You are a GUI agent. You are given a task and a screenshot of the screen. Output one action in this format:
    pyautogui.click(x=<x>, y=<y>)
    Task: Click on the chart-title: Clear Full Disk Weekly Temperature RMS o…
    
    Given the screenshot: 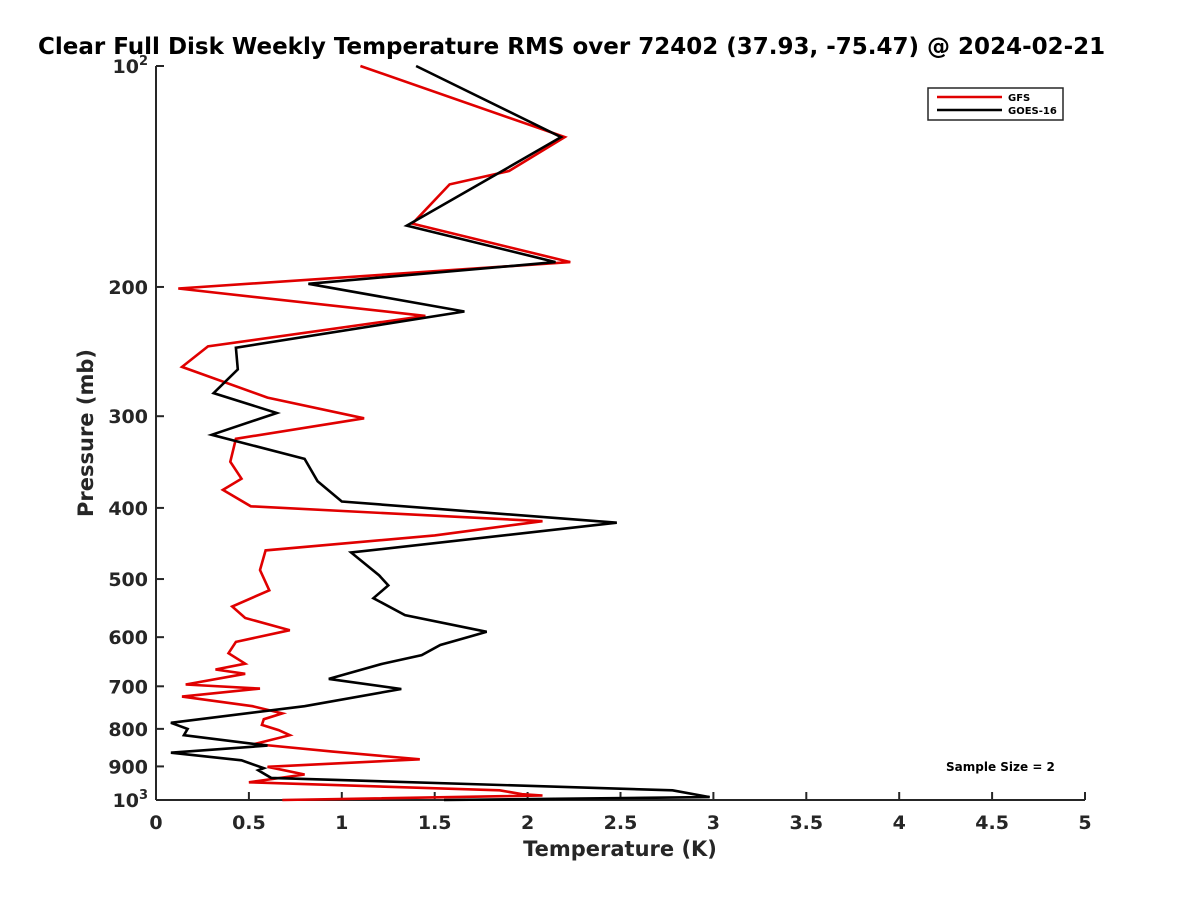 What is the action you would take?
    pyautogui.click(x=571, y=47)
    